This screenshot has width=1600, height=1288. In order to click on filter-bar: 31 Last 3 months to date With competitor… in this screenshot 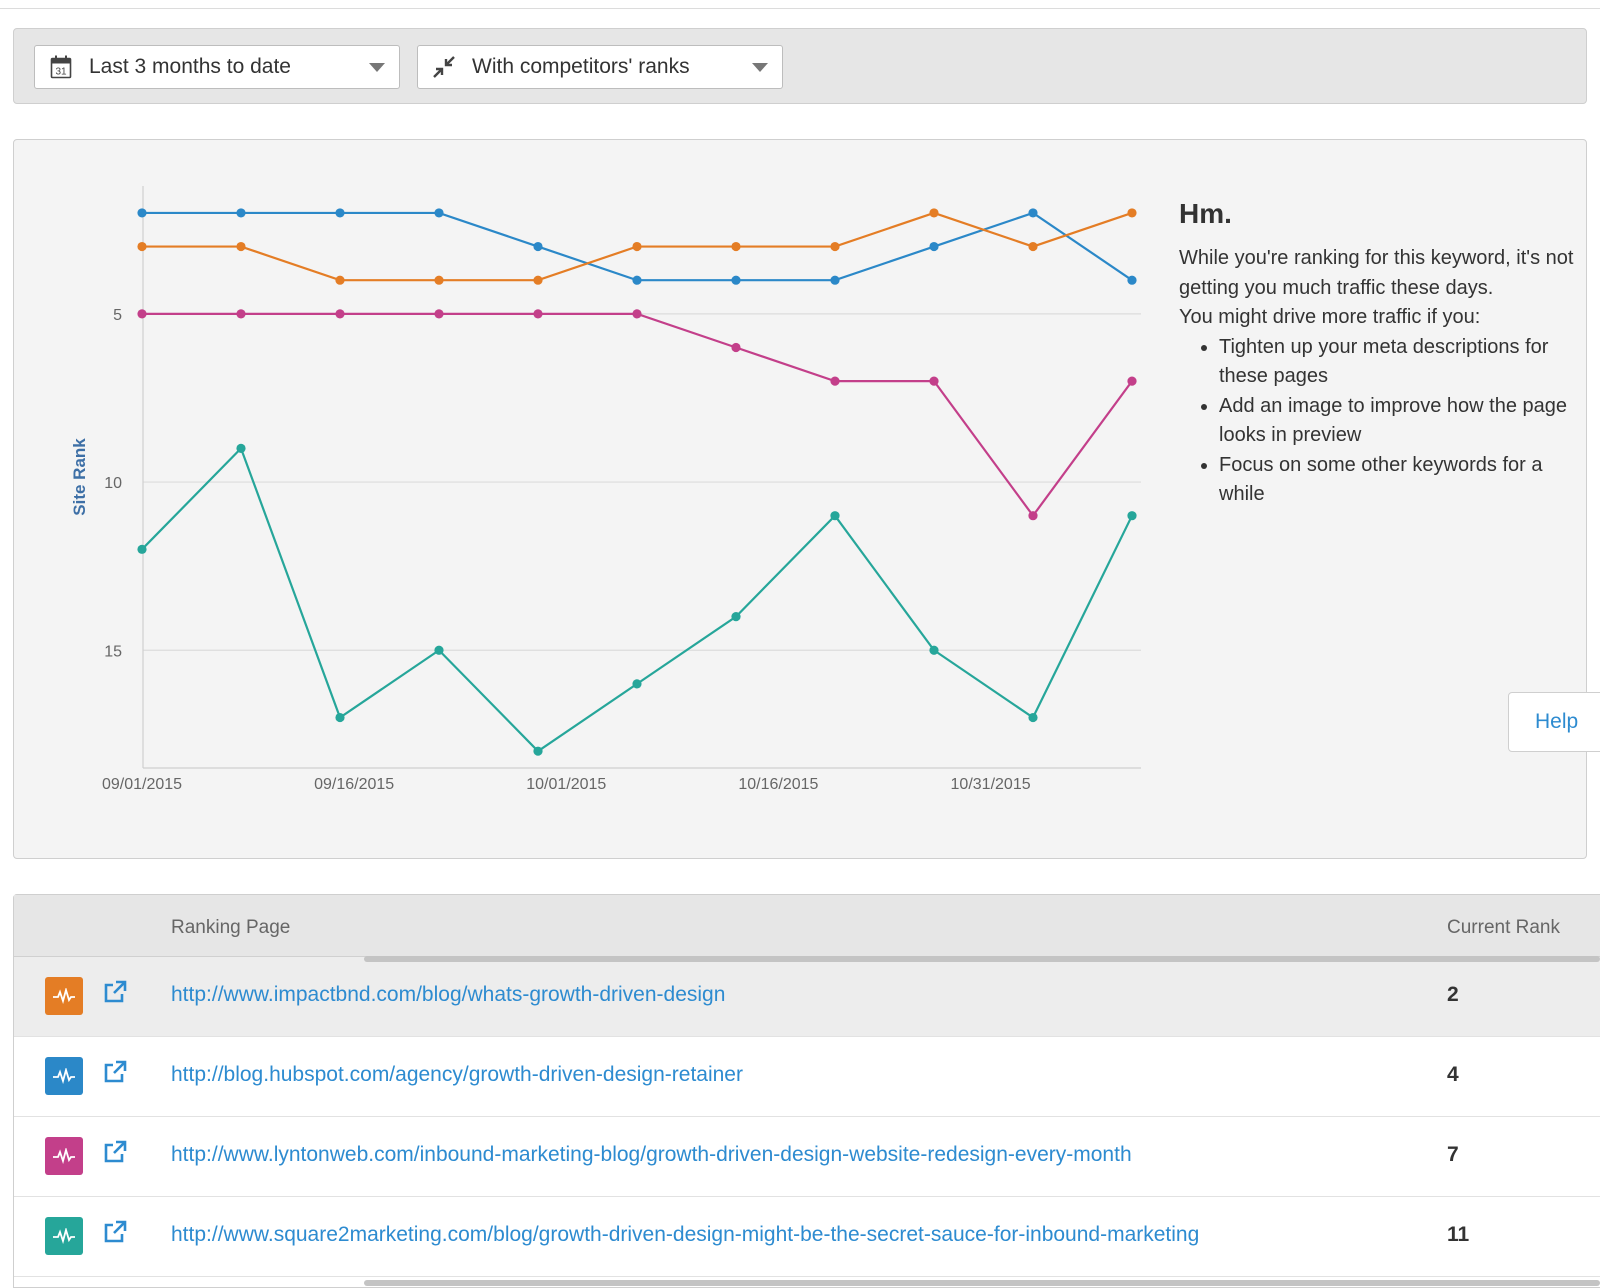, I will do `click(800, 66)`.